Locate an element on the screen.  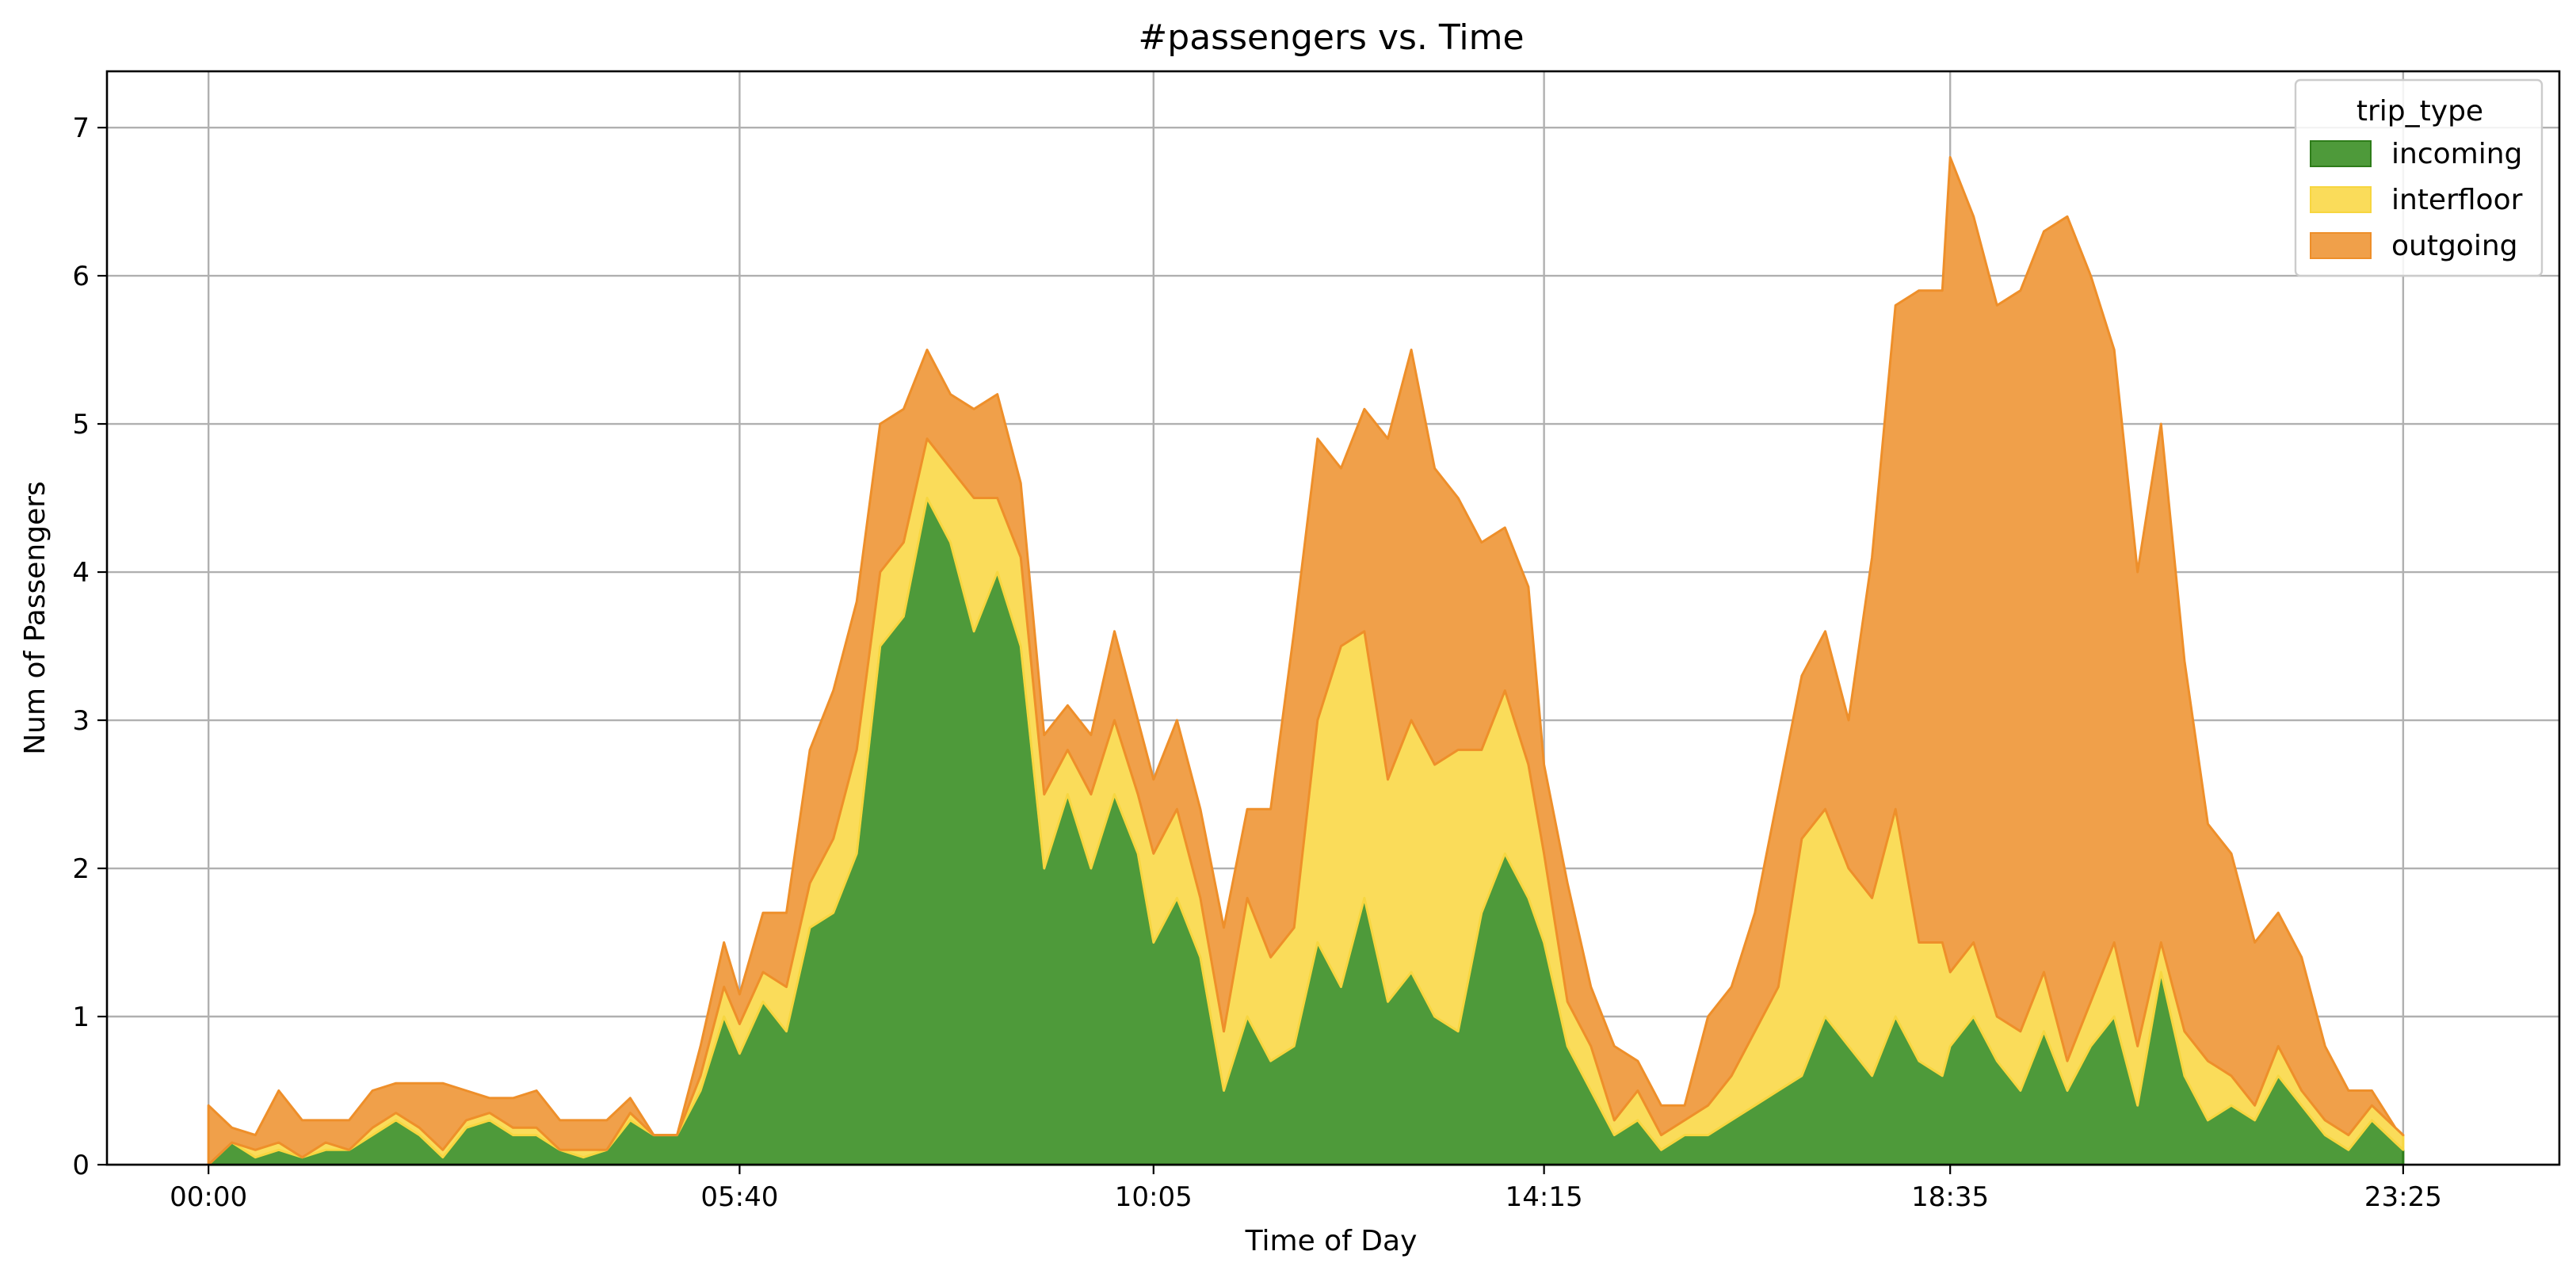
legend-label-incoming: incoming is located at coordinates (2456, 154).